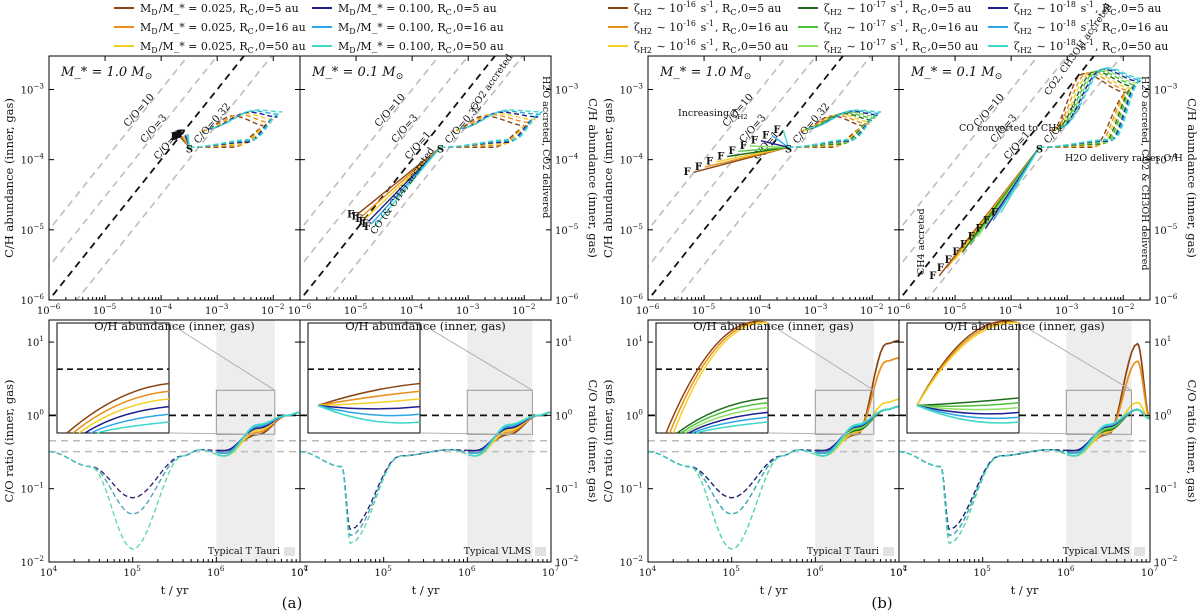  Describe the element at coordinates (711, 27) in the screenshot. I see `legend-entry: ζH2 ∼ 10-16 s-1 , RC ,0=16 au` at that location.